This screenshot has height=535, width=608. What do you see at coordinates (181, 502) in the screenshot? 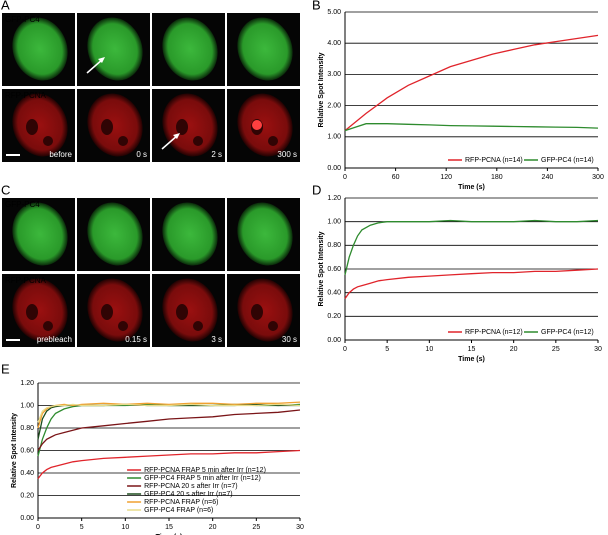
I see `legend-label: RFP-PCNA FRAP (n=6)` at bounding box center [181, 502].